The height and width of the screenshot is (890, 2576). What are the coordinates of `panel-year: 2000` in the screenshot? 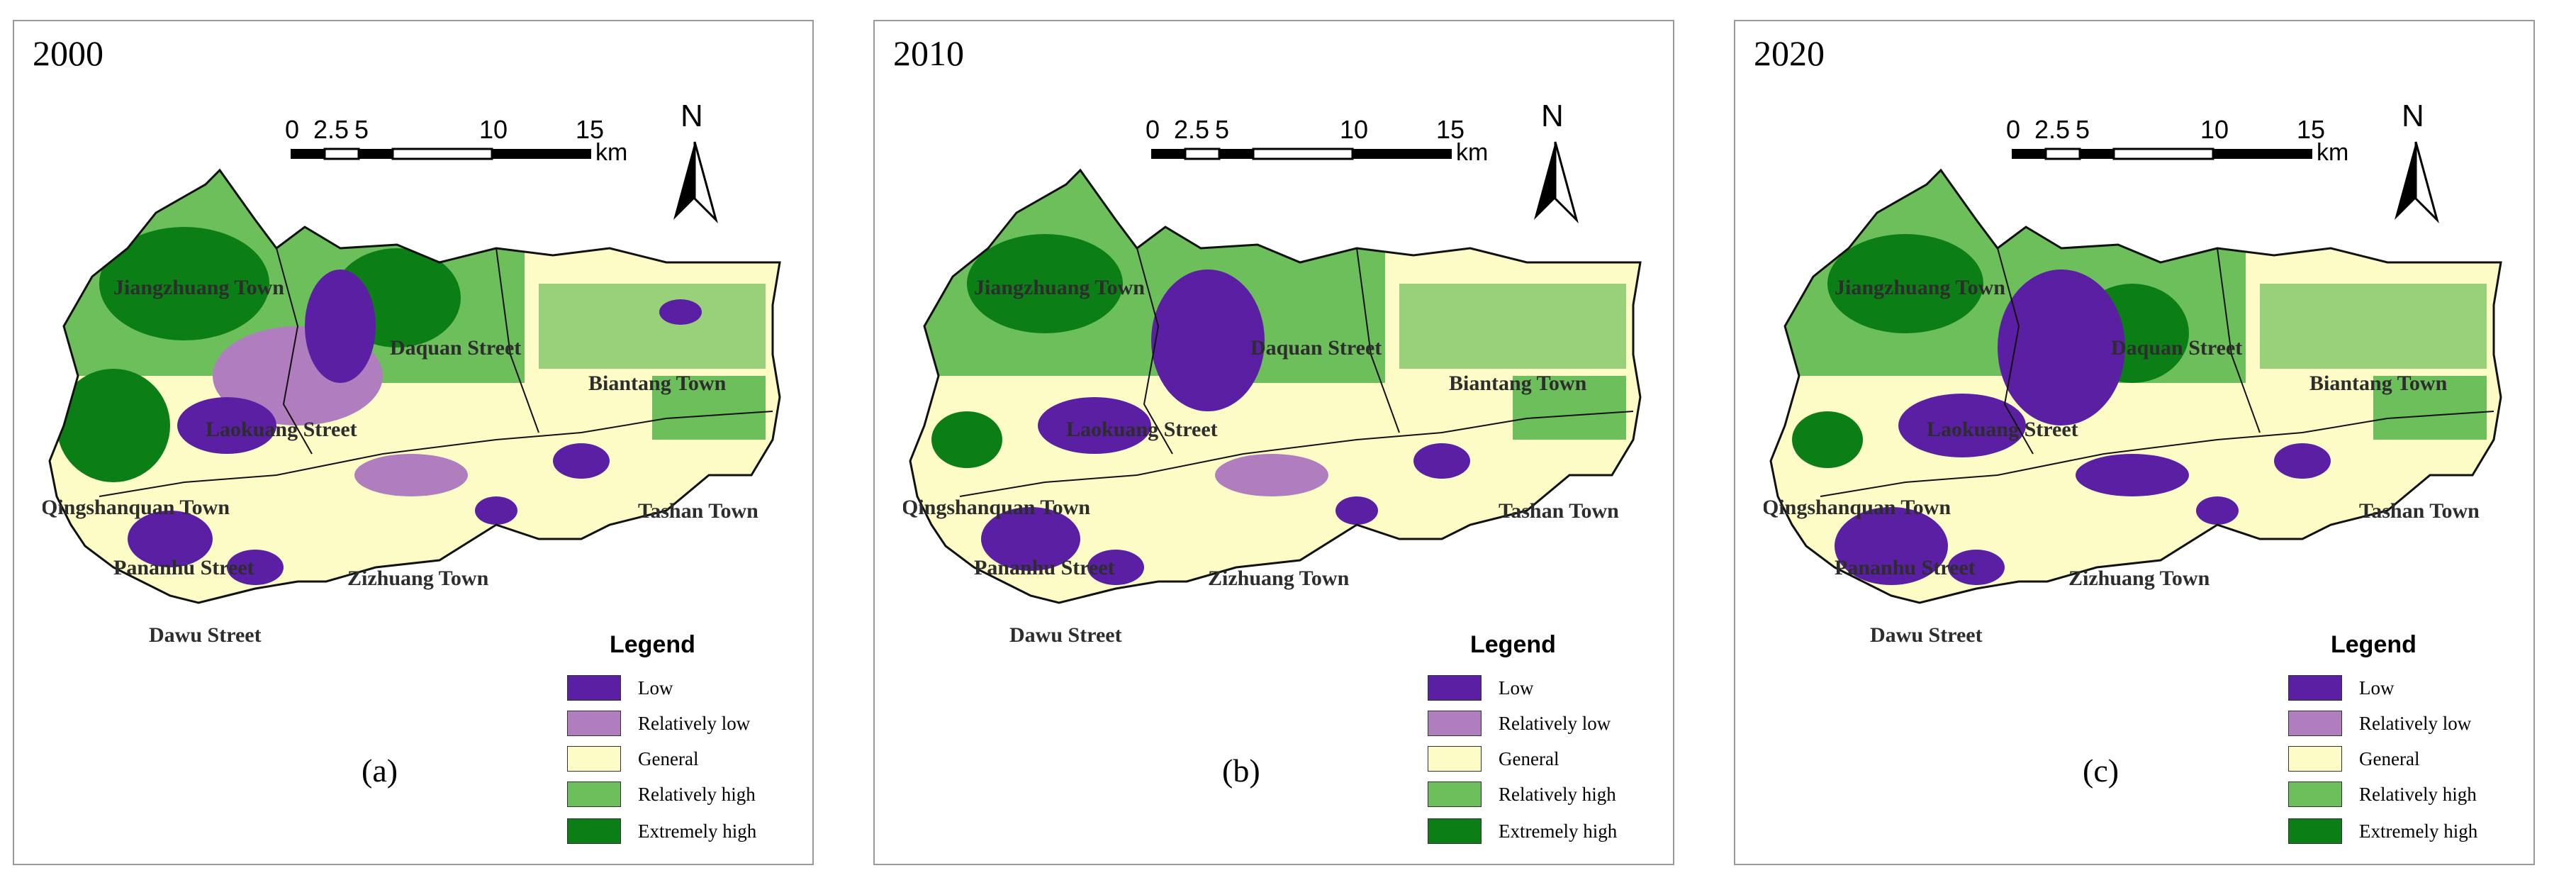 It's located at (68, 53).